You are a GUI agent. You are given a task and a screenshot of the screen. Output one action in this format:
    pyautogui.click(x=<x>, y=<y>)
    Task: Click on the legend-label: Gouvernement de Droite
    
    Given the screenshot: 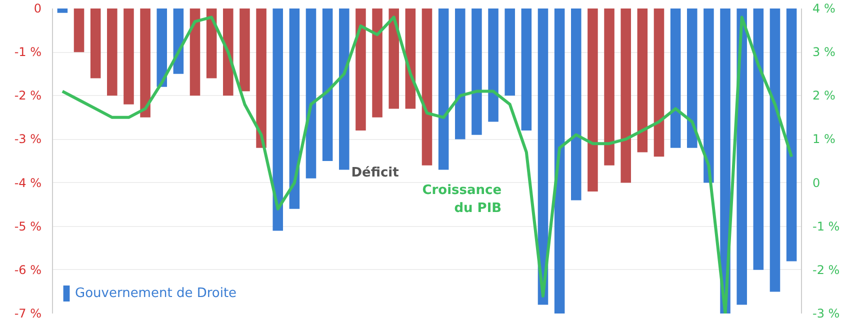 What is the action you would take?
    pyautogui.click(x=156, y=293)
    